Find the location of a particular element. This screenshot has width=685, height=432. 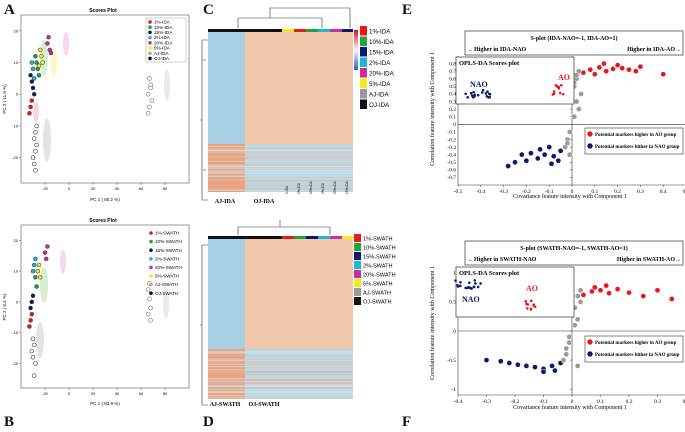

chart-f-ytick-label: 0 is located at coordinates (454, 332).